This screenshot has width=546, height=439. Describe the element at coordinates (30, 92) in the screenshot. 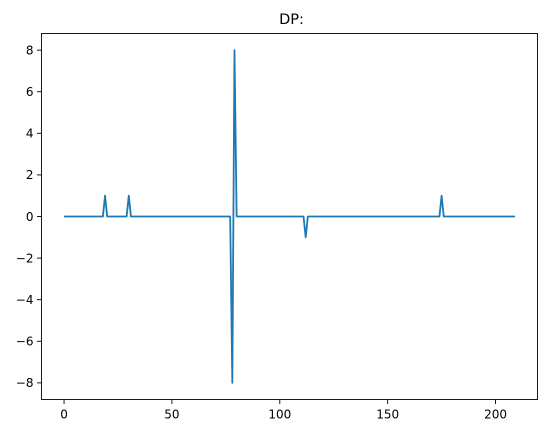

I see `y-tick-label-6: 6` at that location.